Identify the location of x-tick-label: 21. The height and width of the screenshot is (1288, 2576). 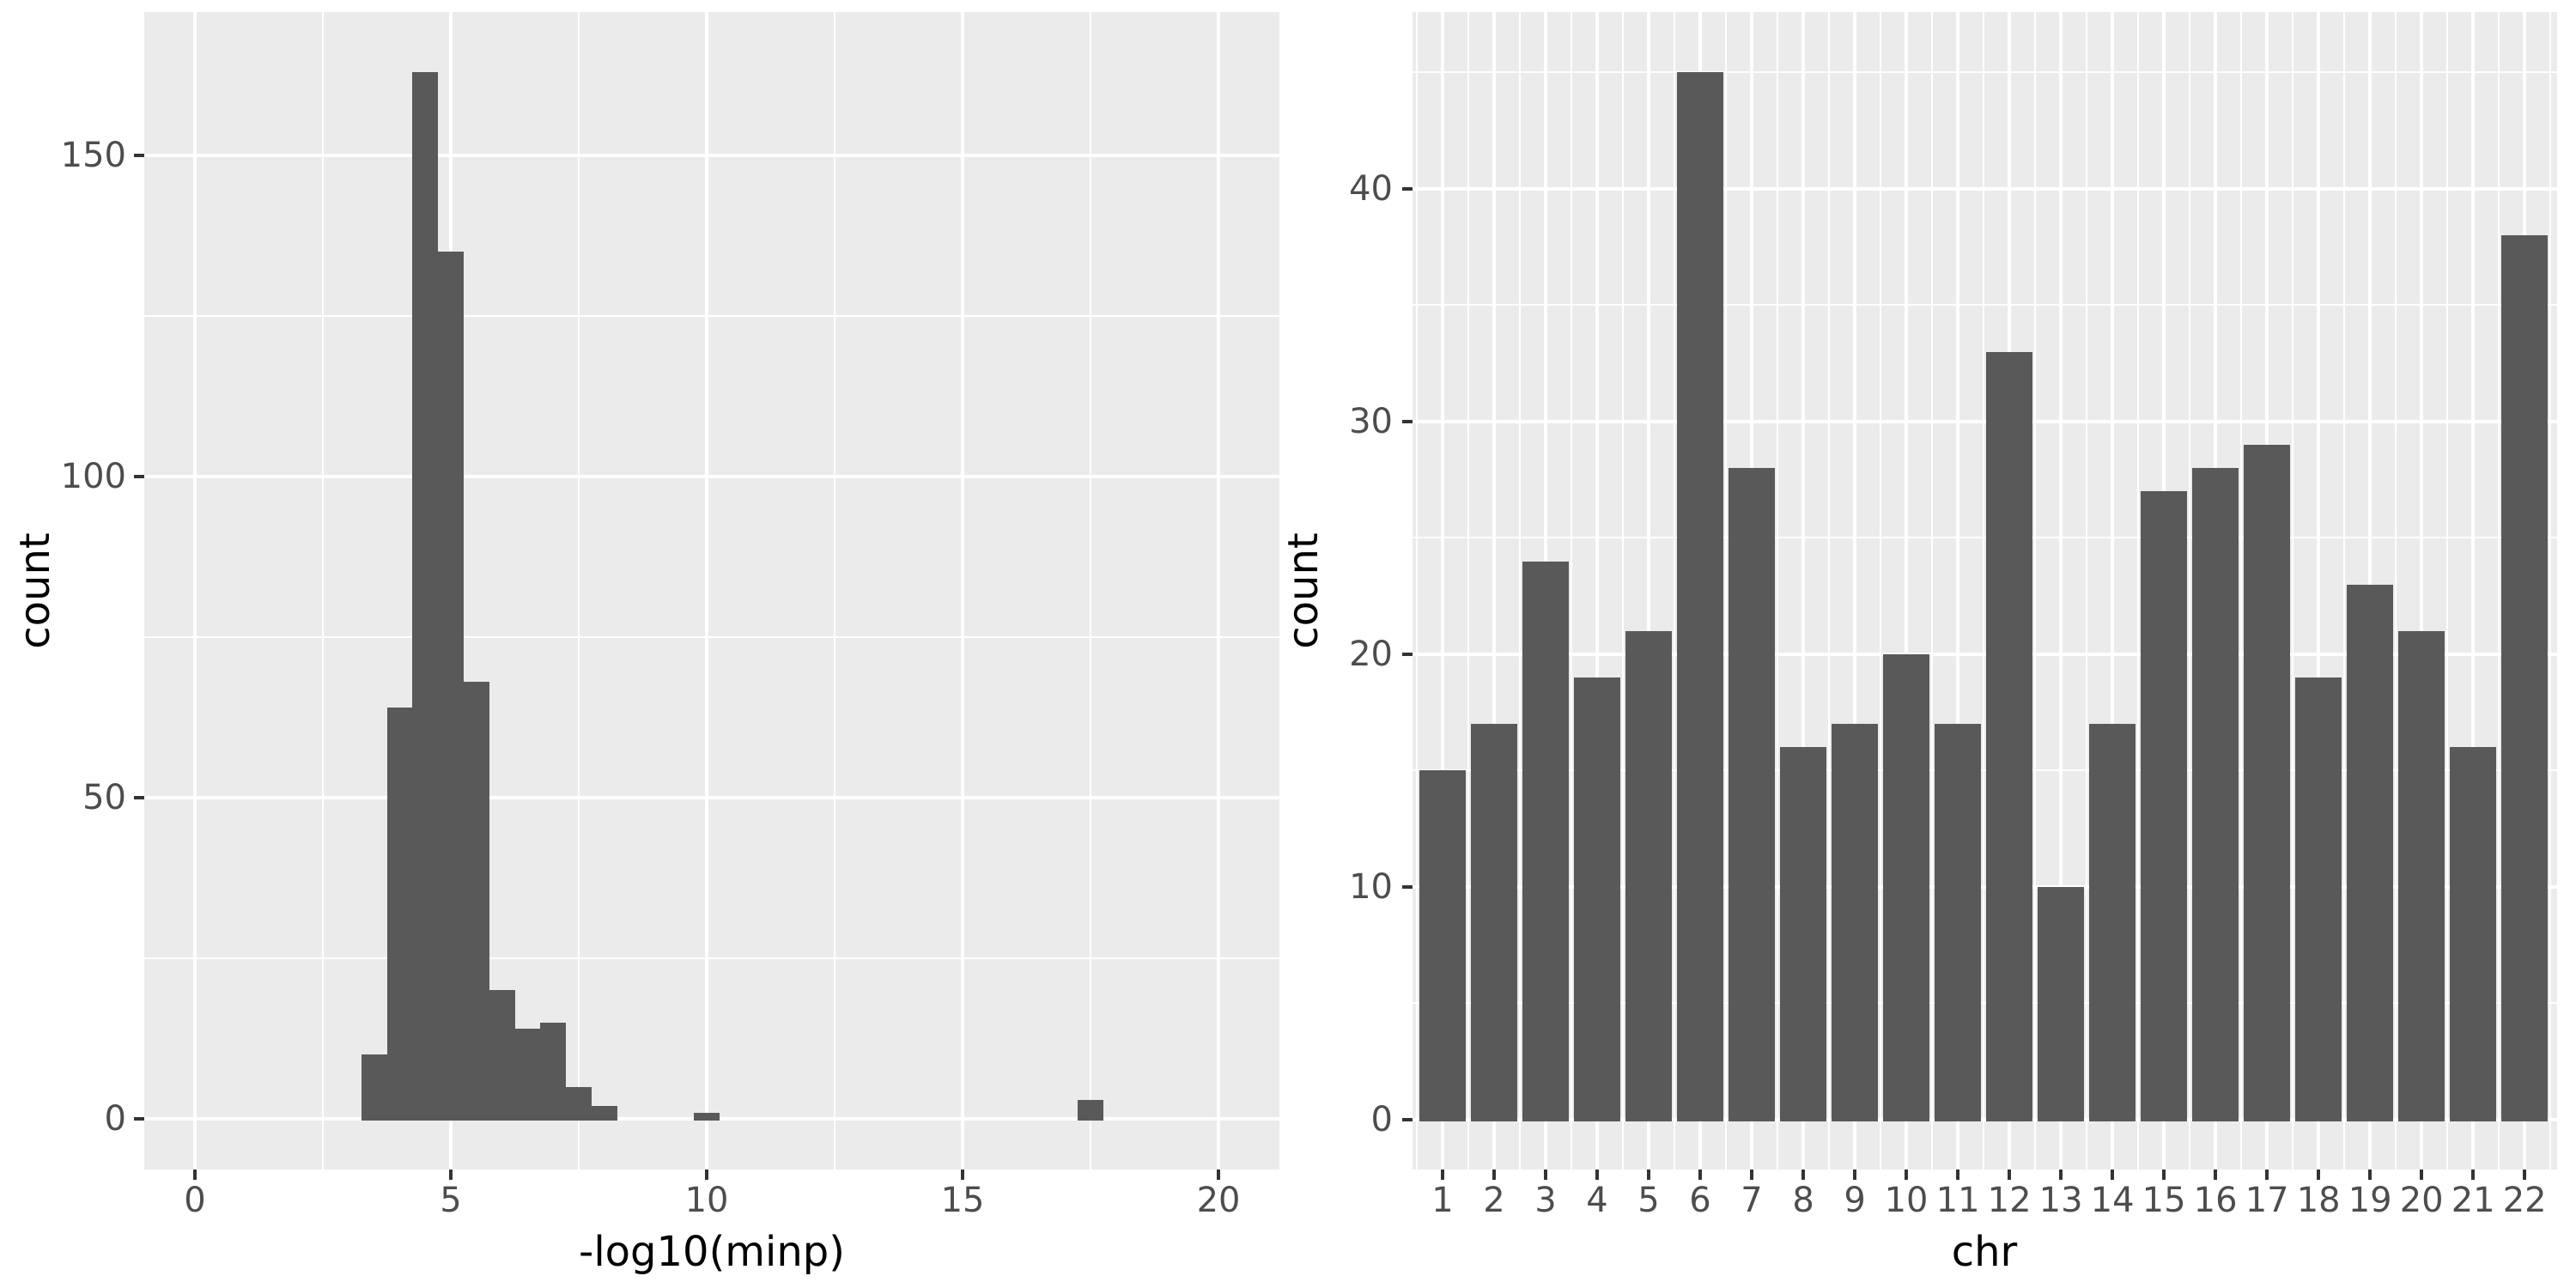
(2473, 1200).